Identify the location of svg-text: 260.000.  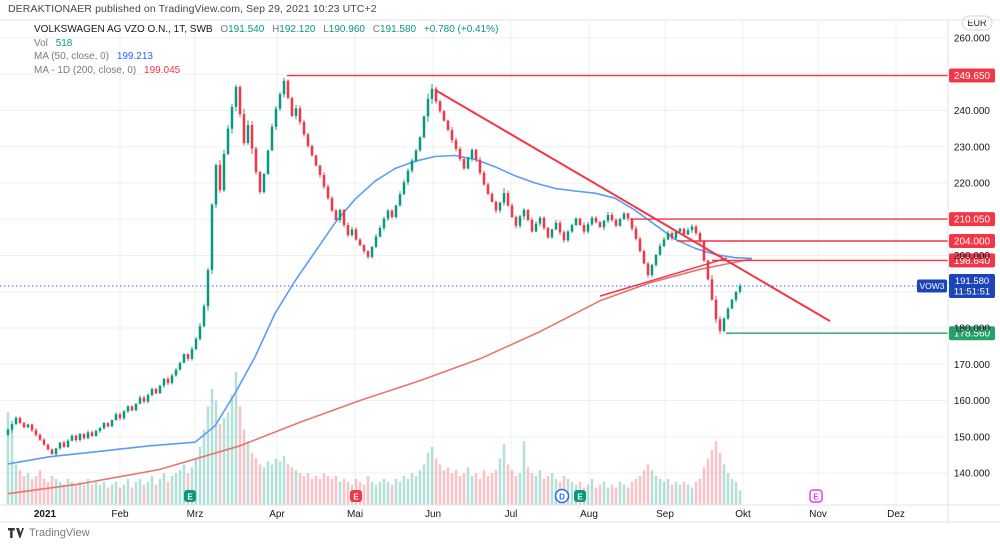
(972, 39).